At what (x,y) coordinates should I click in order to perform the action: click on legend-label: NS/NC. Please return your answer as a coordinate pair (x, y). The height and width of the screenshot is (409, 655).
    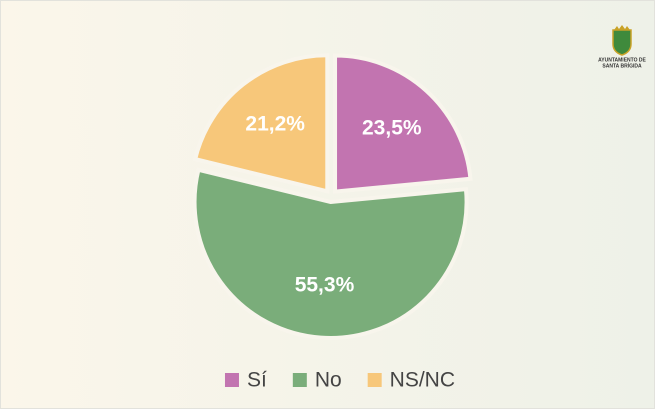
    Looking at the image, I should click on (422, 380).